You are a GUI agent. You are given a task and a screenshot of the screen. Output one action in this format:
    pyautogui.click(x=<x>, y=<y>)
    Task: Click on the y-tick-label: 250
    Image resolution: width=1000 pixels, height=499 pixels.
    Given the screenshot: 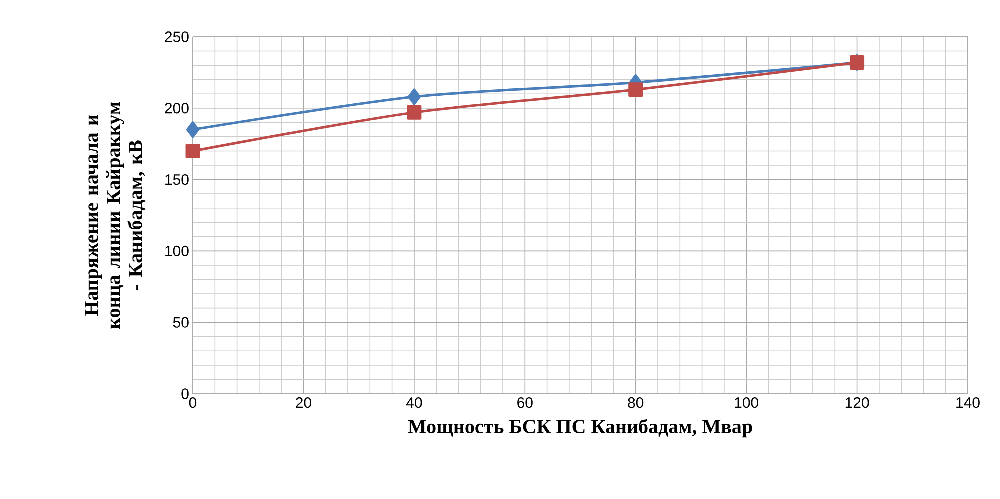 What is the action you would take?
    pyautogui.click(x=177, y=37)
    